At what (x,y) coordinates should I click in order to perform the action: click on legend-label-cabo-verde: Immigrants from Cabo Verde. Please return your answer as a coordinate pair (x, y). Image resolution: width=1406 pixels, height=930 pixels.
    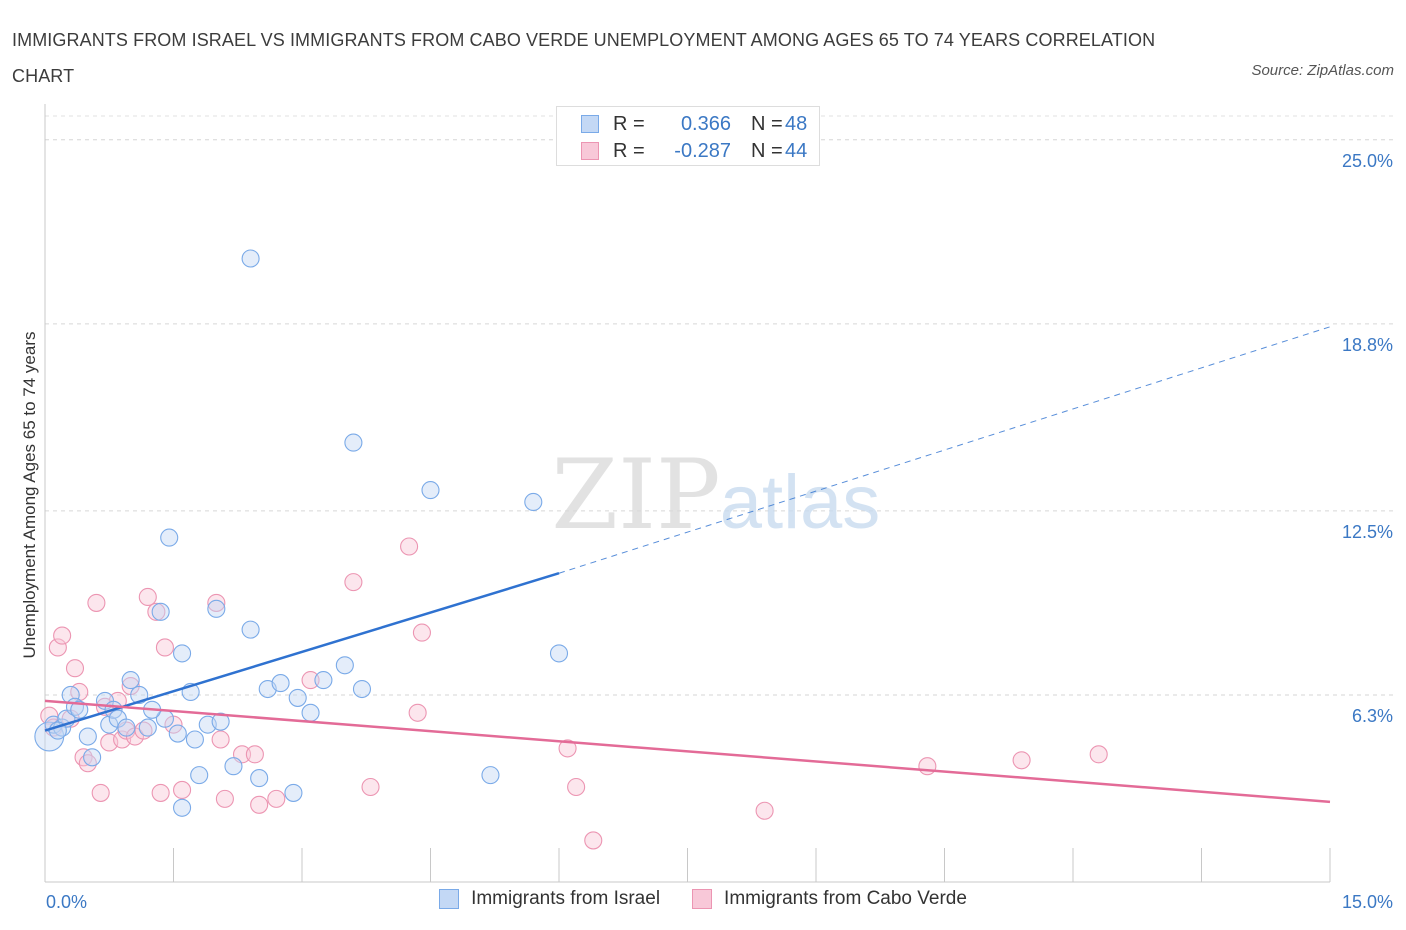
    Looking at the image, I should click on (845, 898).